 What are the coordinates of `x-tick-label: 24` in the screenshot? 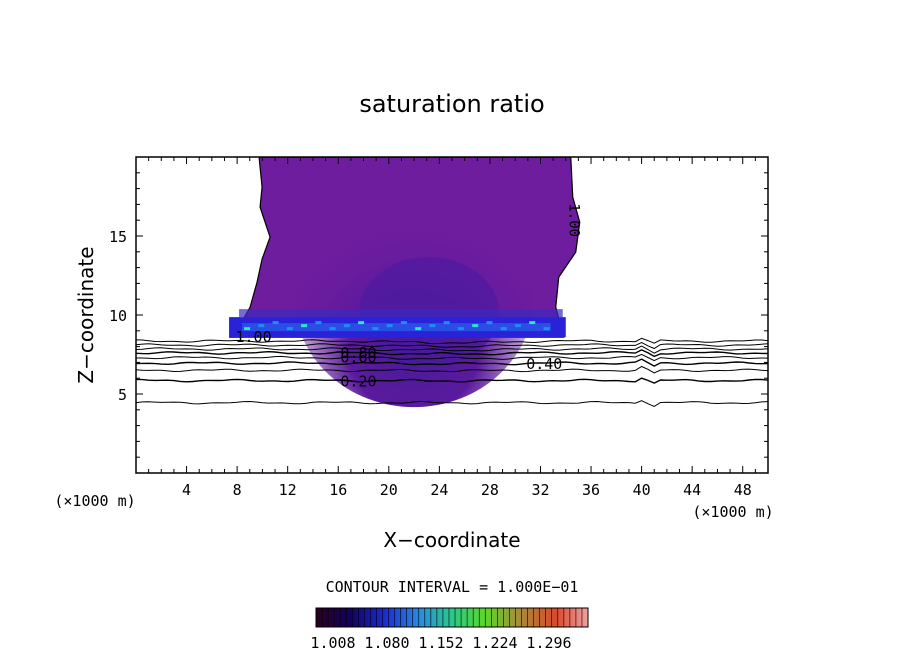 It's located at (439, 490).